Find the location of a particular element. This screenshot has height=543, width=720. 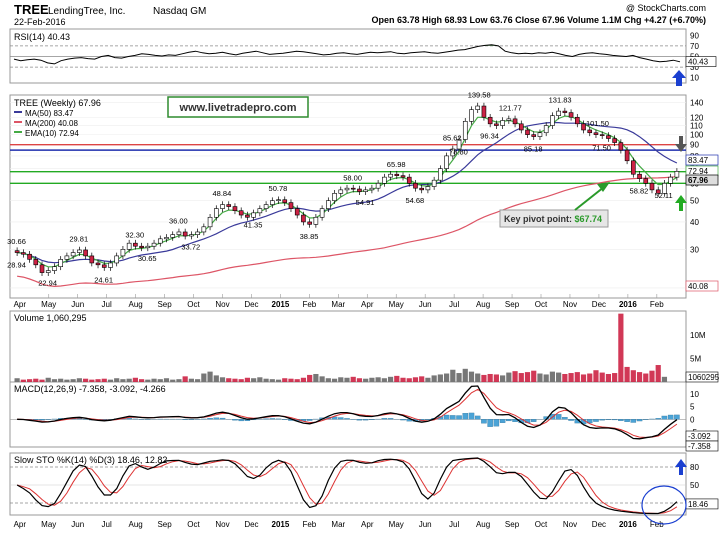

bottom-x-label: Aug is located at coordinates (136, 524).